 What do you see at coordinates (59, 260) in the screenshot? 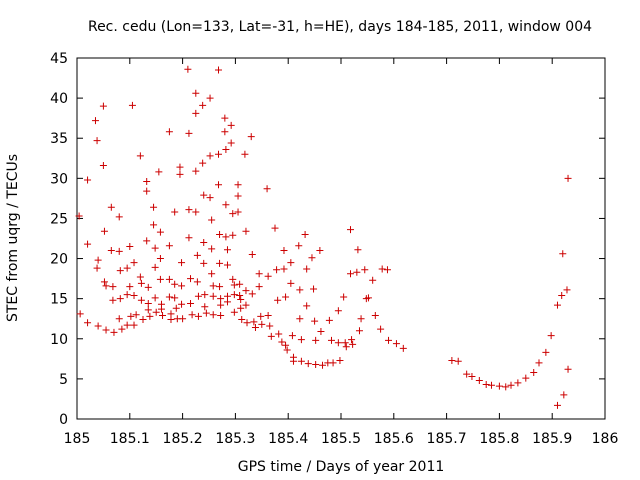
I see `y-tick-label: 20` at bounding box center [59, 260].